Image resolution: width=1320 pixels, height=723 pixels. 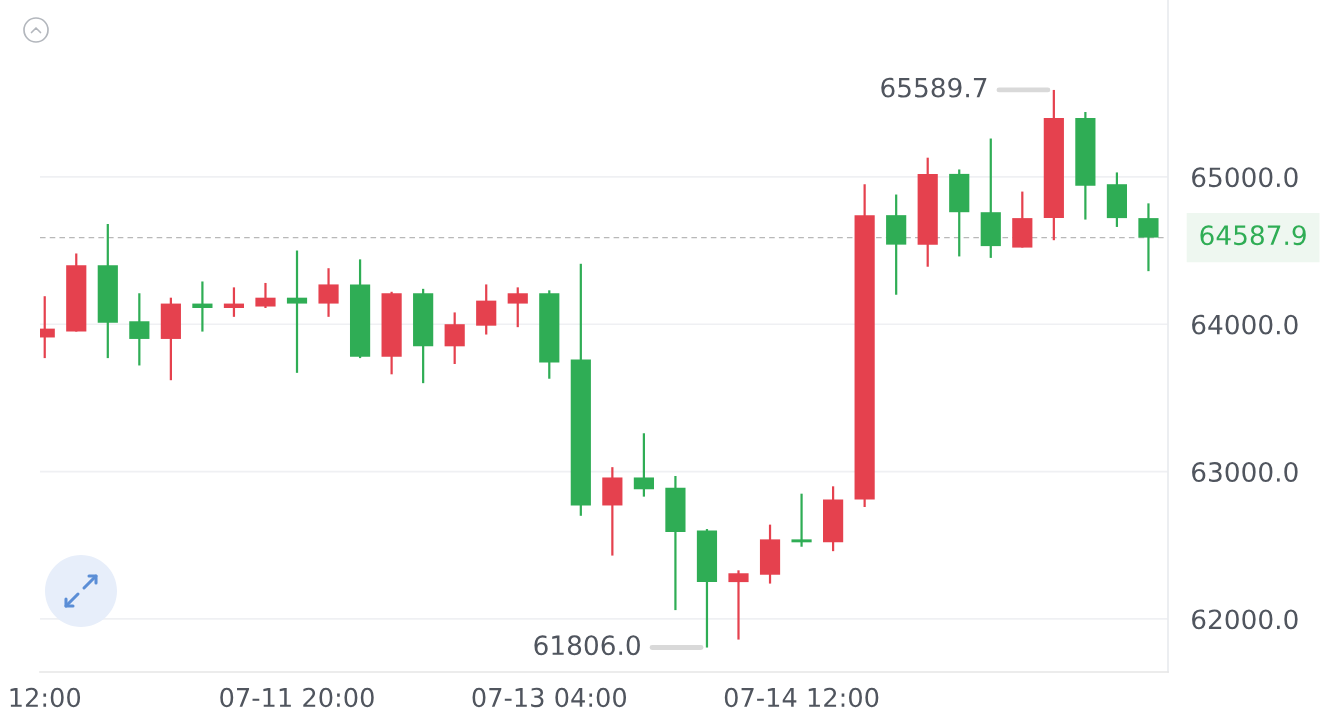 What do you see at coordinates (1245, 177) in the screenshot?
I see `y-tick-label: 65000.0` at bounding box center [1245, 177].